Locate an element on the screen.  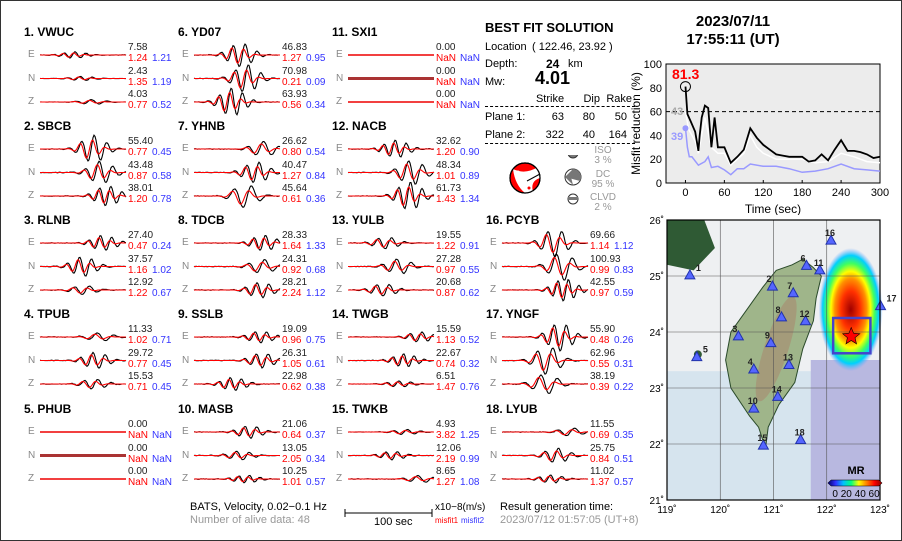
iso-label: ISO is located at coordinates (603, 150).